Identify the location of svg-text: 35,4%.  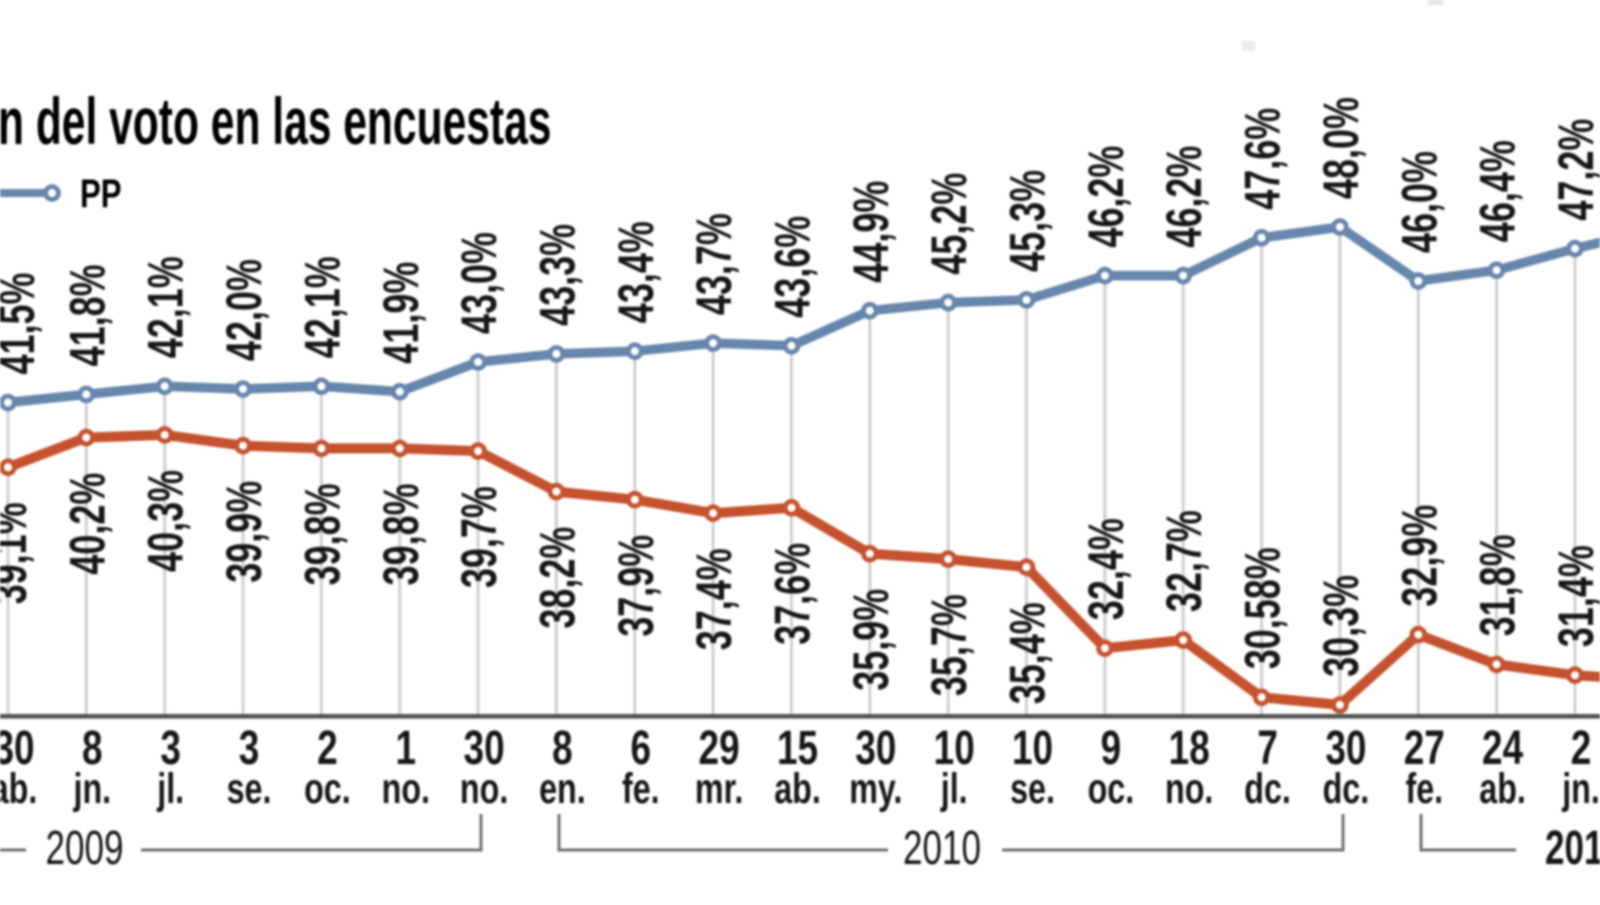
(1028, 653).